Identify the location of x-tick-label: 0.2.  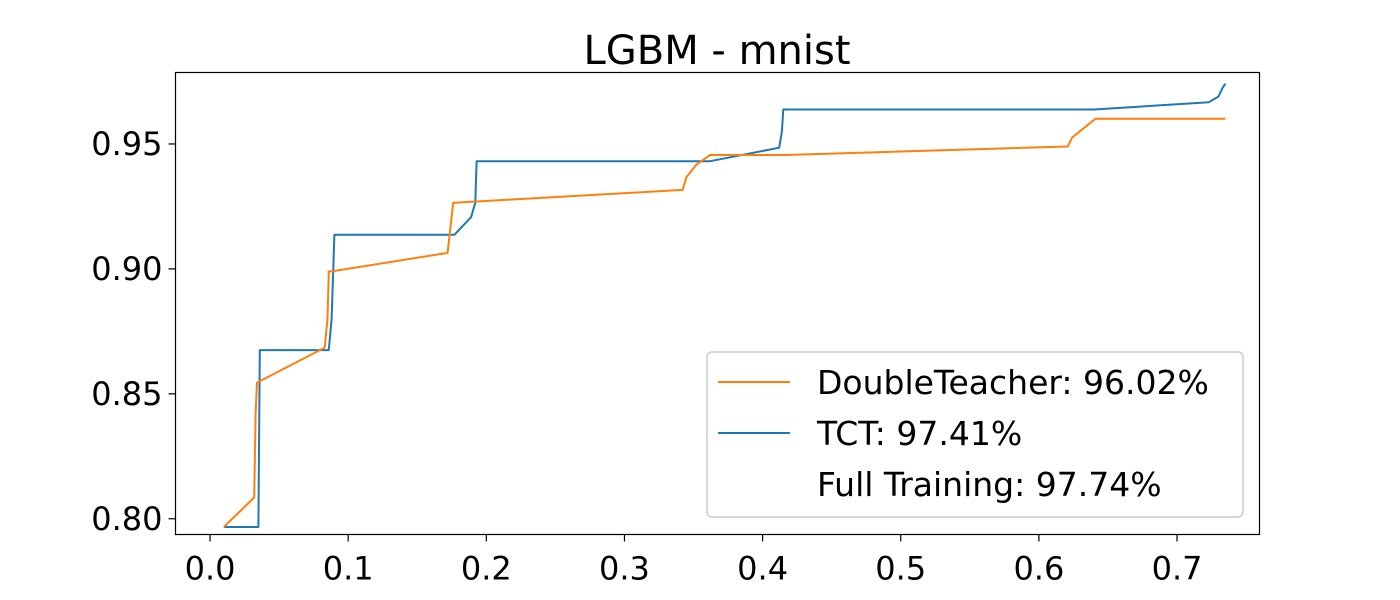
(486, 569).